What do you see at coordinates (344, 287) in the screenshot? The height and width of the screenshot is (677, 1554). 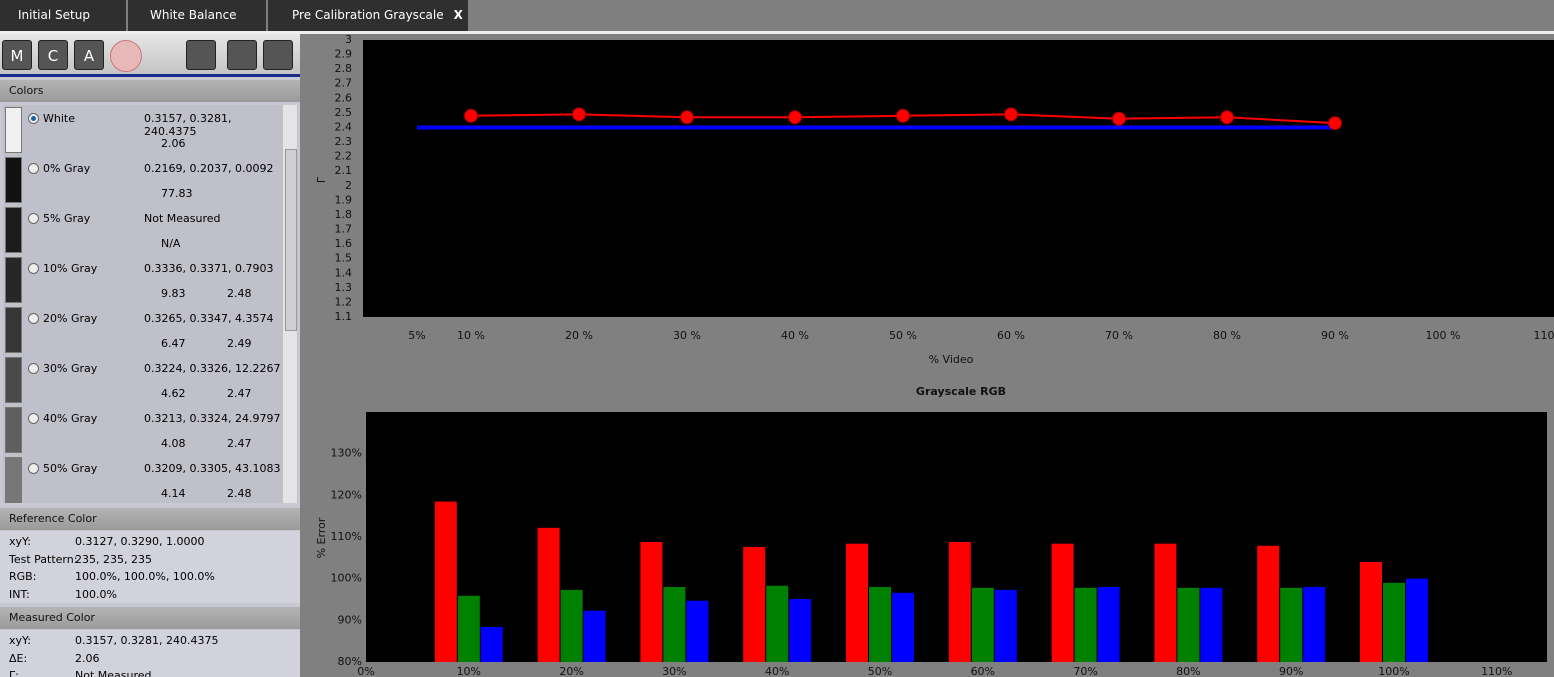 I see `y-tick-label: 1.3` at bounding box center [344, 287].